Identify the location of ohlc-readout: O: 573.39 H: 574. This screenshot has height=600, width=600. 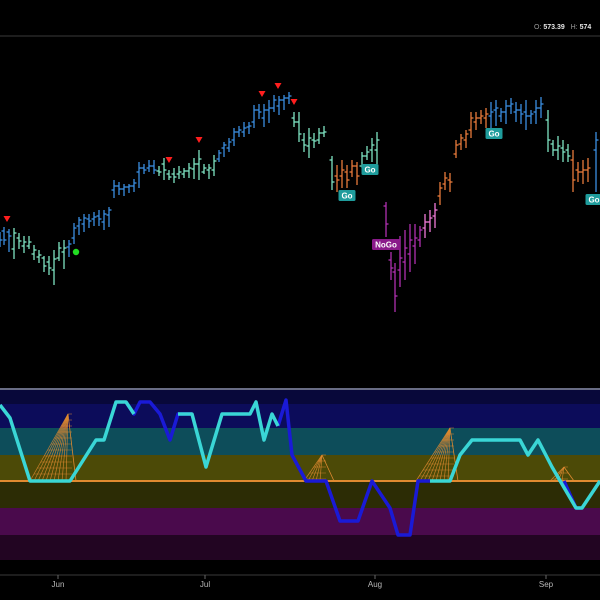
(562, 27).